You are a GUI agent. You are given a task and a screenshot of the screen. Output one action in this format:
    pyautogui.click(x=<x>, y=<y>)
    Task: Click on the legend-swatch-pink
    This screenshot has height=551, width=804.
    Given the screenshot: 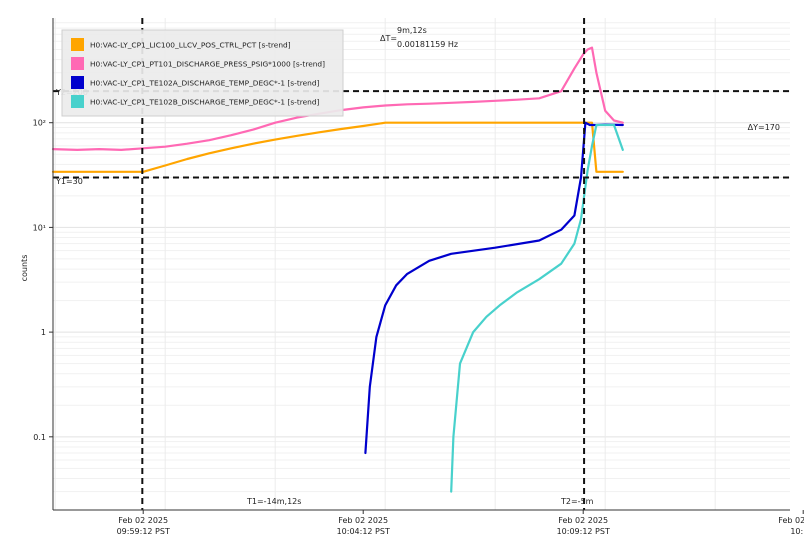 What is the action you would take?
    pyautogui.click(x=77, y=63)
    